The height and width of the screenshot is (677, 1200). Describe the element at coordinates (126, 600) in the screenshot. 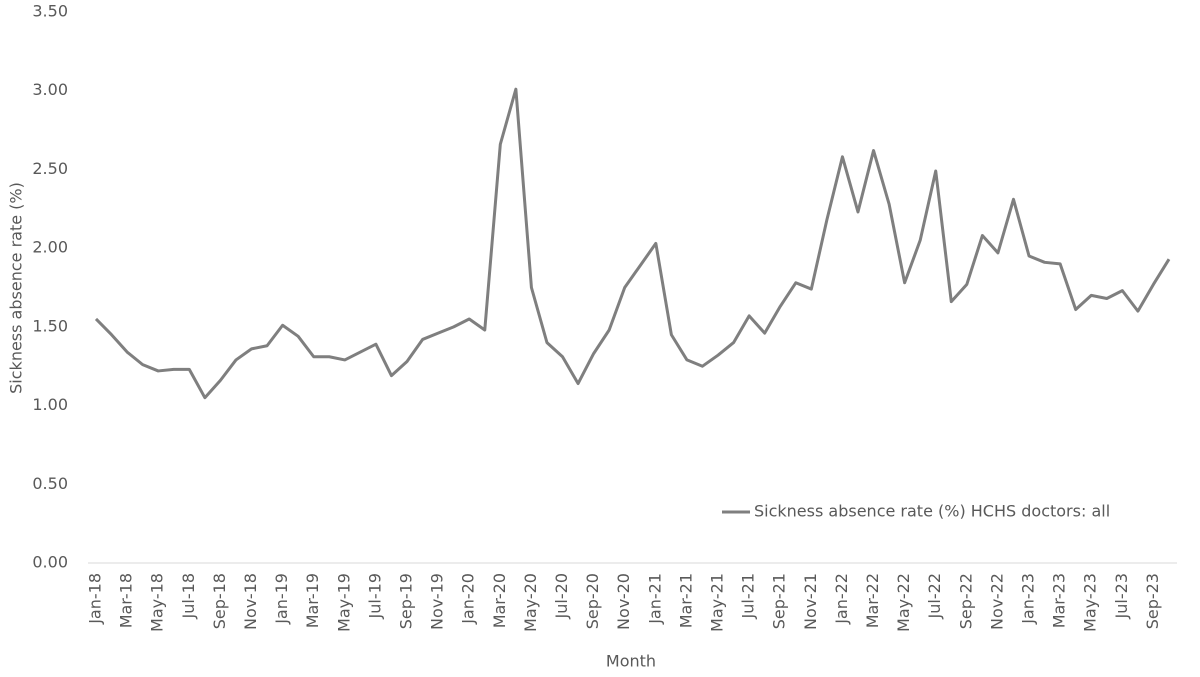

I see `x-tick-label: Mar-18` at that location.